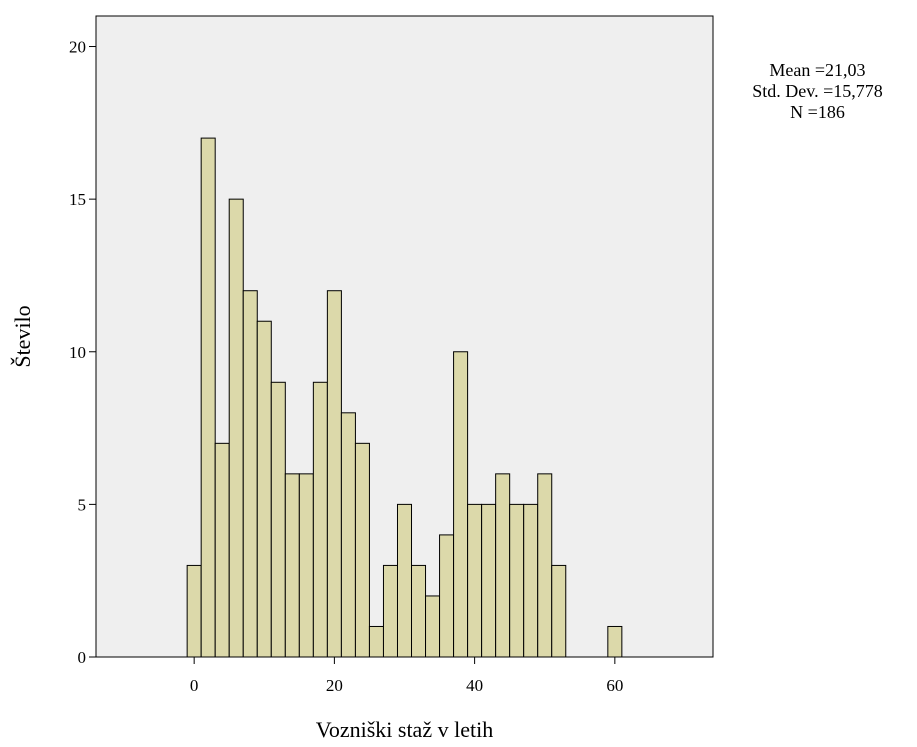 This screenshot has width=917, height=747. What do you see at coordinates (474, 685) in the screenshot?
I see `x-tick-label: 40` at bounding box center [474, 685].